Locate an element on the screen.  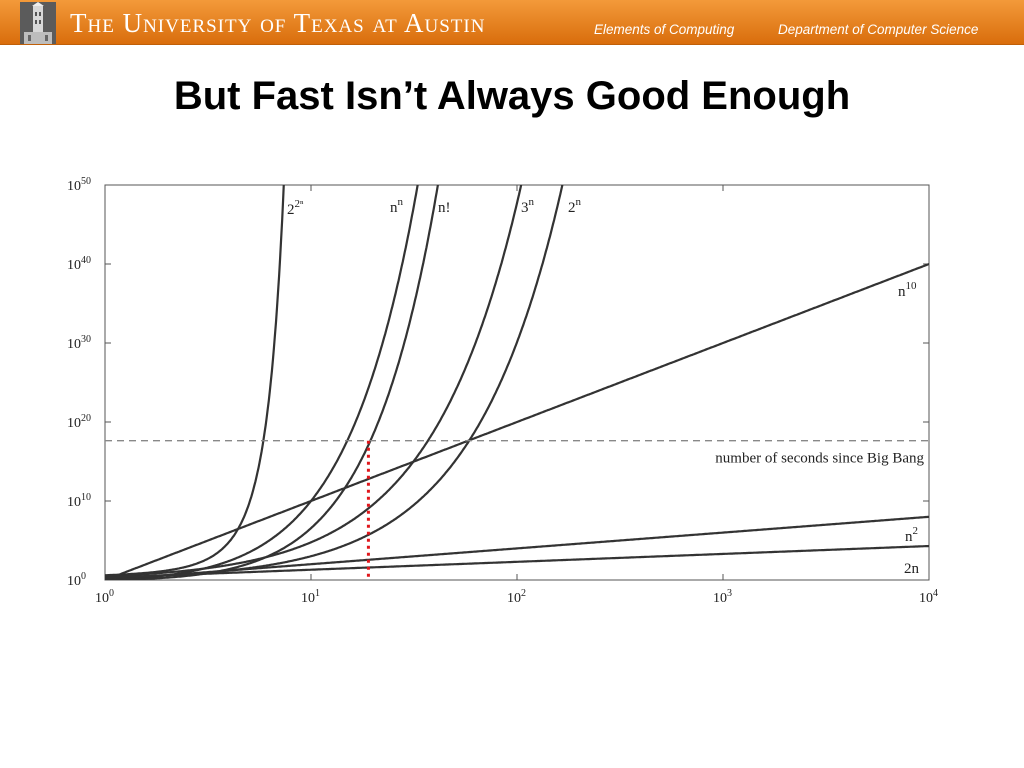
y-tick-label: 1010 is located at coordinates (79, 501).